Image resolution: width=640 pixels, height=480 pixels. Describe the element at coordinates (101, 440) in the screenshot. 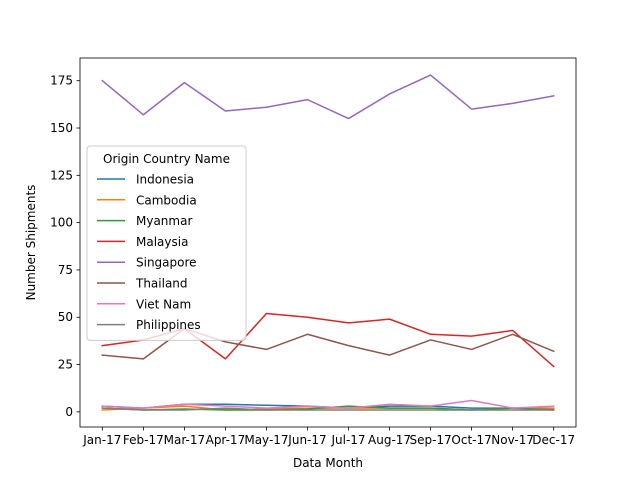

I see `x-tick-label: Jan-17` at that location.